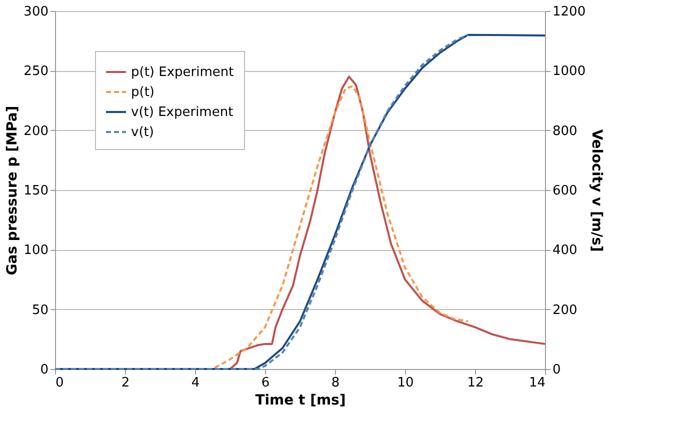 The height and width of the screenshot is (432, 674). Describe the element at coordinates (40, 310) in the screenshot. I see `y-tick-label: 50` at that location.